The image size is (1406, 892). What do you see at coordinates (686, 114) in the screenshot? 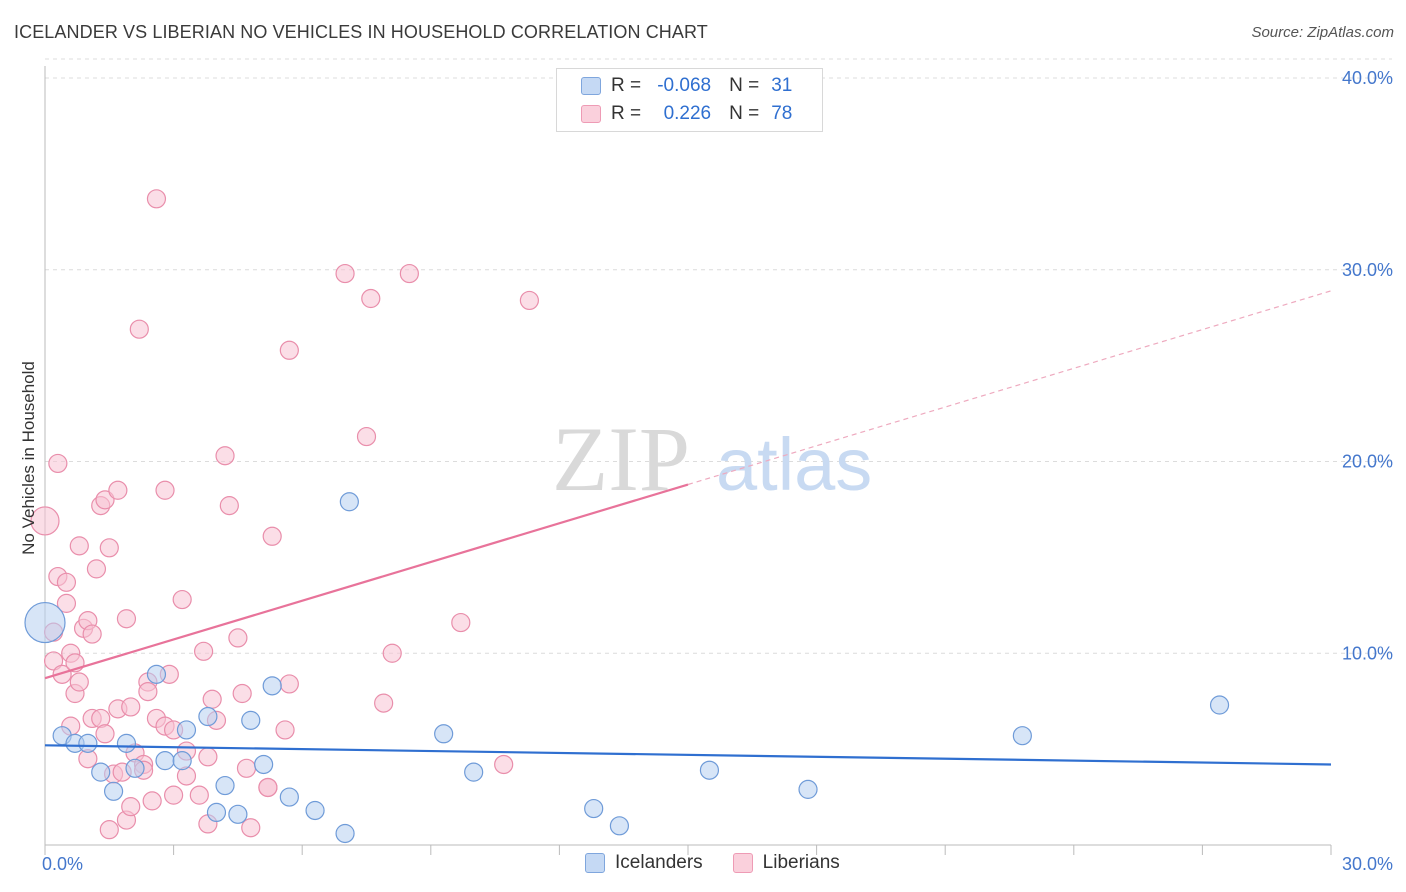
I see `legend-row-liberians: R = 0.226 N = 78` at bounding box center [686, 114].